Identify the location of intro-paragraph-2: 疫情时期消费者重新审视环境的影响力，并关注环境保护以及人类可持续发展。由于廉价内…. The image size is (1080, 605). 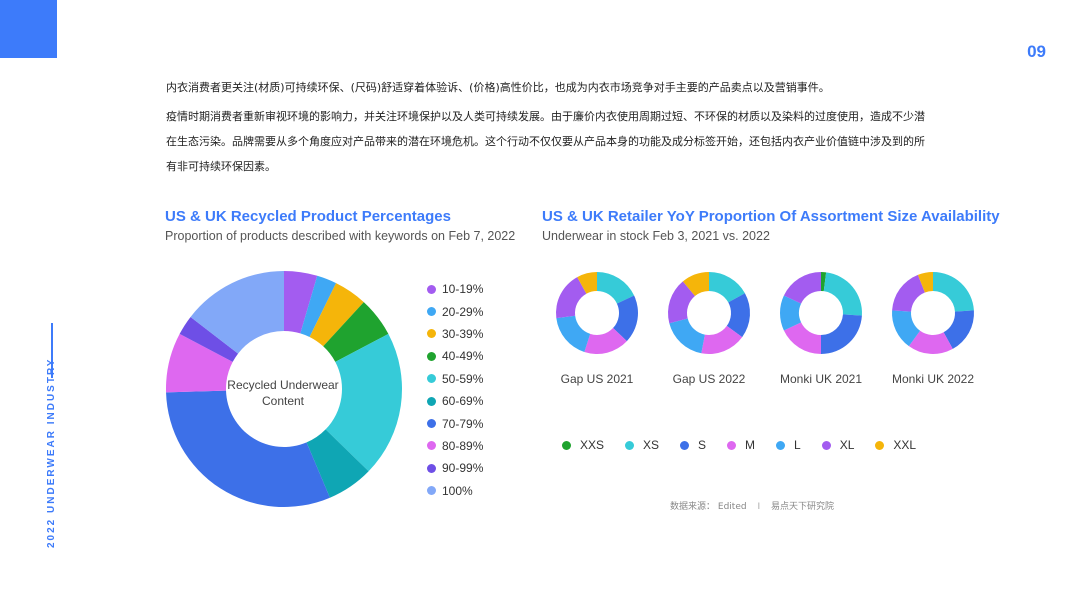
(545, 141).